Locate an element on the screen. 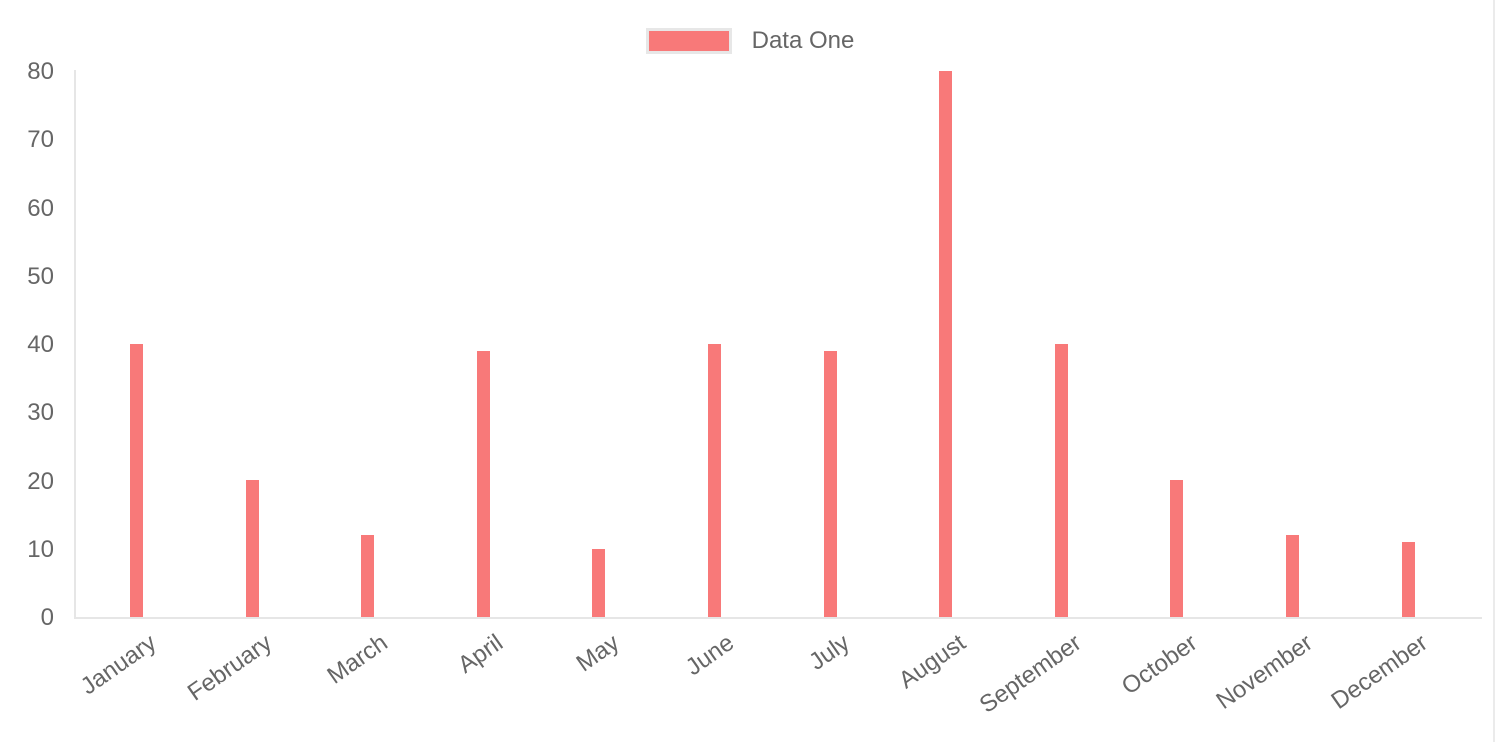 The width and height of the screenshot is (1500, 742). bar-may is located at coordinates (598, 583).